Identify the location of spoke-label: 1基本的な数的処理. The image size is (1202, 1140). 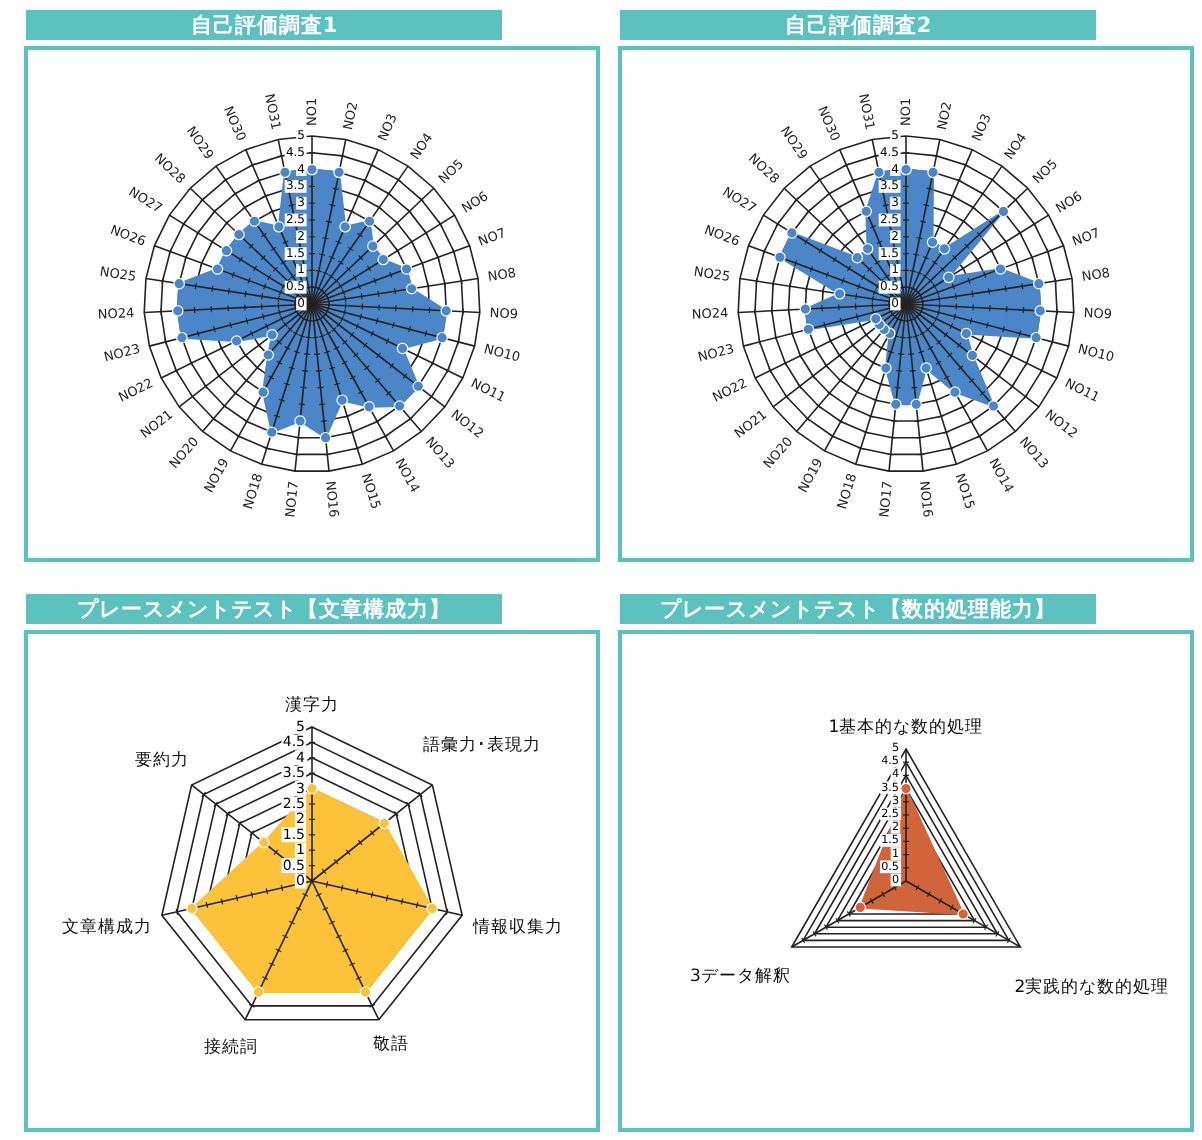
(906, 727).